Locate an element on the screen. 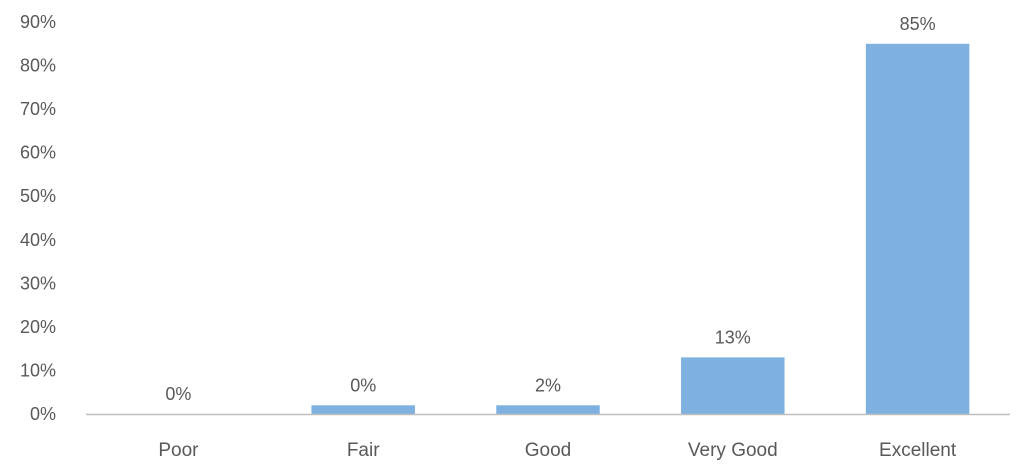 This screenshot has width=1018, height=468. y-tick-label: 70% is located at coordinates (38, 109).